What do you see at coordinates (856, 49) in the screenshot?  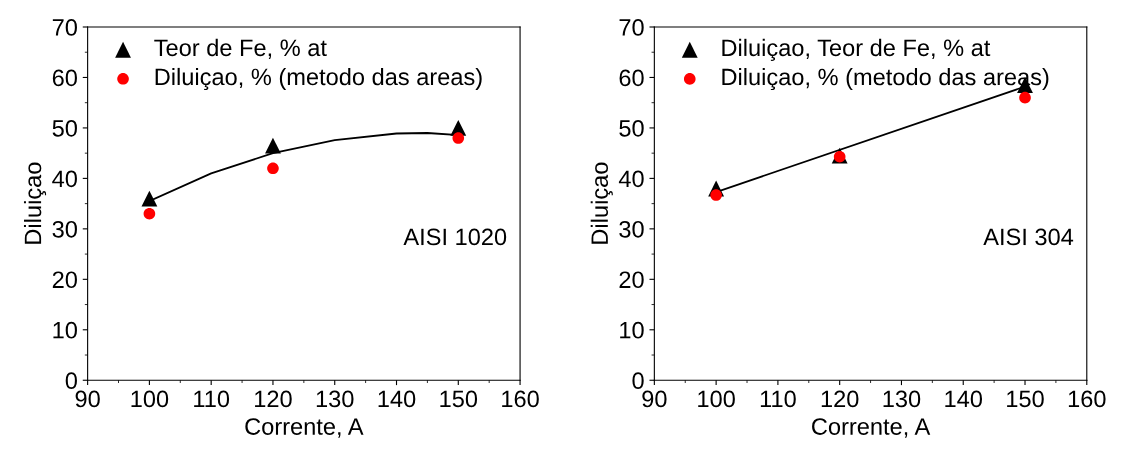 I see `legend-label: Diluiçao, Teor de Fe, % at` at bounding box center [856, 49].